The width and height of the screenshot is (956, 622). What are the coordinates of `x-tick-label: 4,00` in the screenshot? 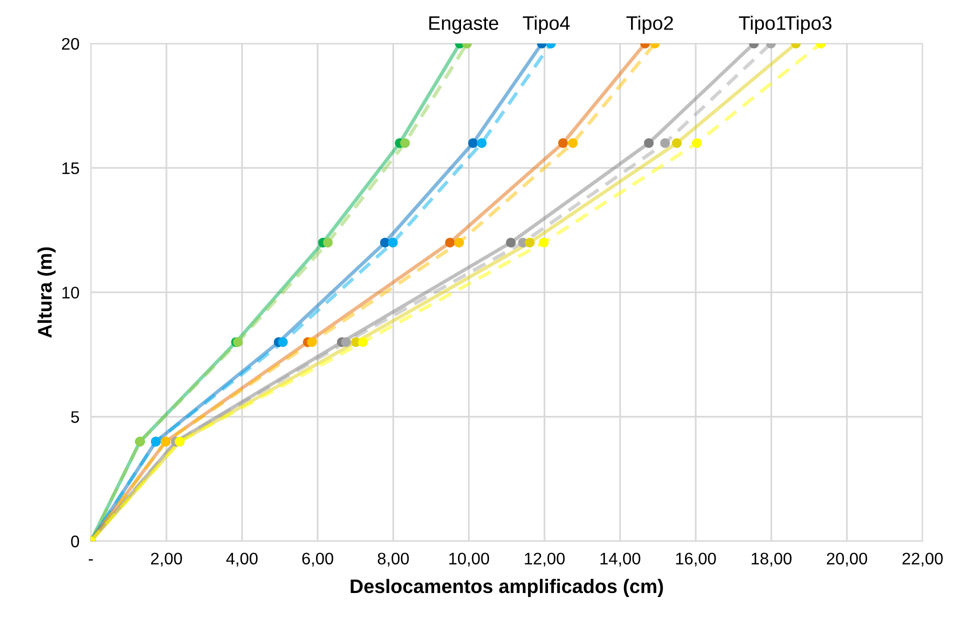 It's located at (242, 559).